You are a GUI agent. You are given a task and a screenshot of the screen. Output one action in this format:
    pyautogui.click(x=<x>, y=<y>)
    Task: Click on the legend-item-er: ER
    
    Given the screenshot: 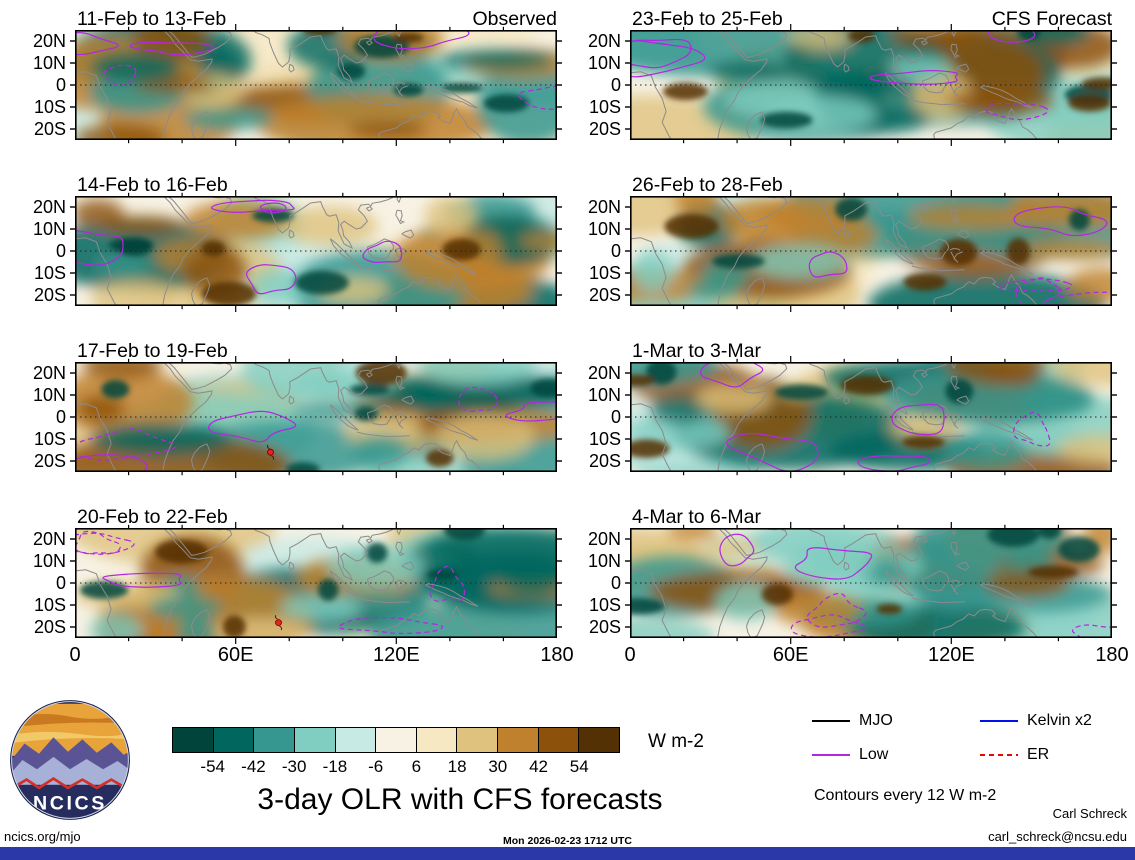 What is the action you would take?
    pyautogui.click(x=1057, y=755)
    